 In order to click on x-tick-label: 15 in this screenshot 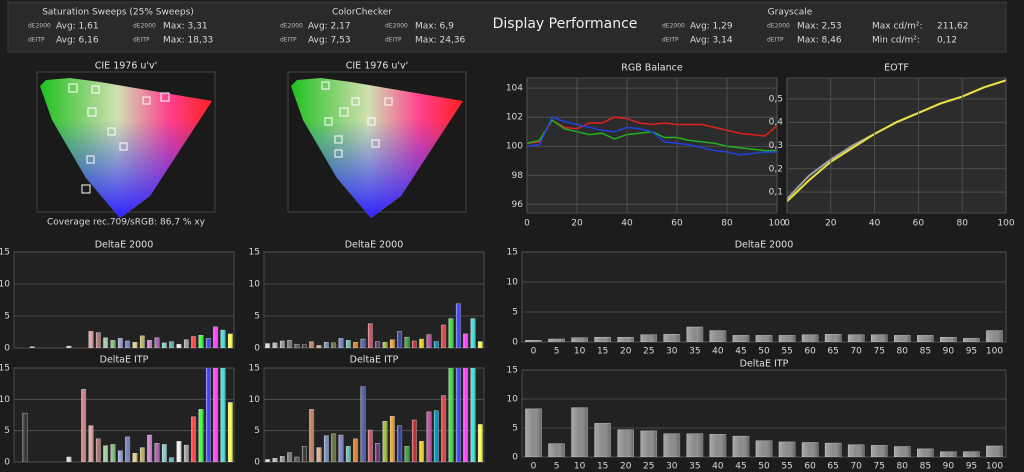, I will do `click(602, 352)`.